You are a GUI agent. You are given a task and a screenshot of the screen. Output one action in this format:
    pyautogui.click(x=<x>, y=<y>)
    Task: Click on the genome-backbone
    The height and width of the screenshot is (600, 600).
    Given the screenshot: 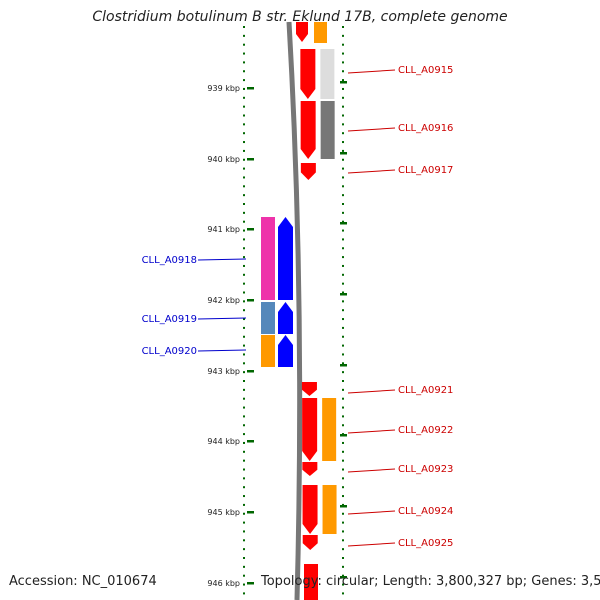 What is the action you would take?
    pyautogui.click(x=294, y=310)
    